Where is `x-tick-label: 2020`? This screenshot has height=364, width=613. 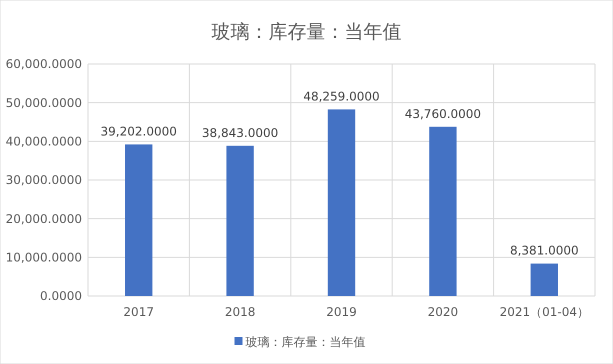
x-tick-label: 2020 is located at coordinates (443, 312).